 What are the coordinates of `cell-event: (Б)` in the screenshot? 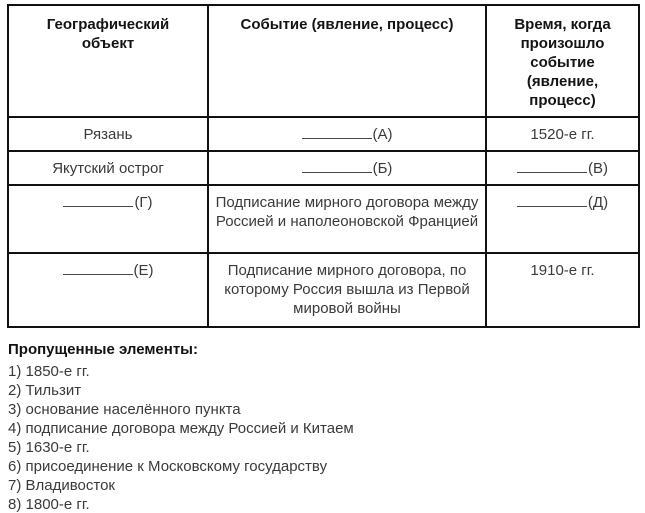 It's located at (347, 168).